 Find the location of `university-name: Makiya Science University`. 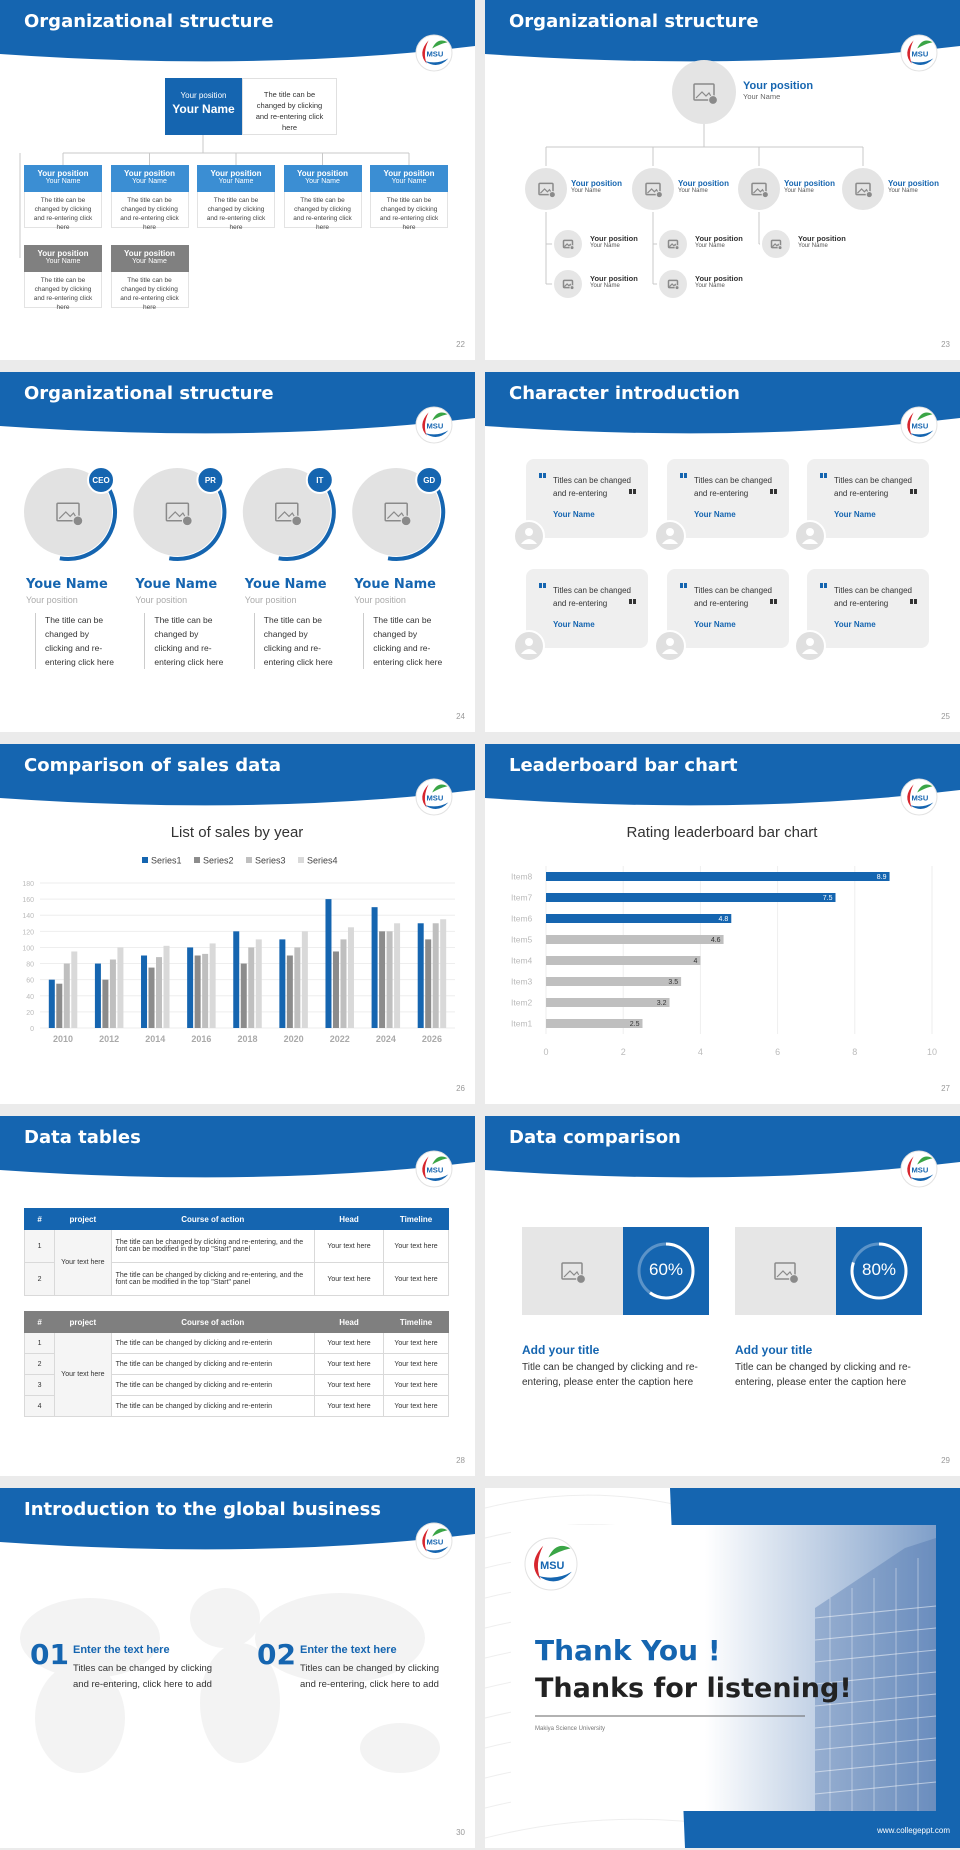

university-name: Makiya Science University is located at coordinates (570, 1729).